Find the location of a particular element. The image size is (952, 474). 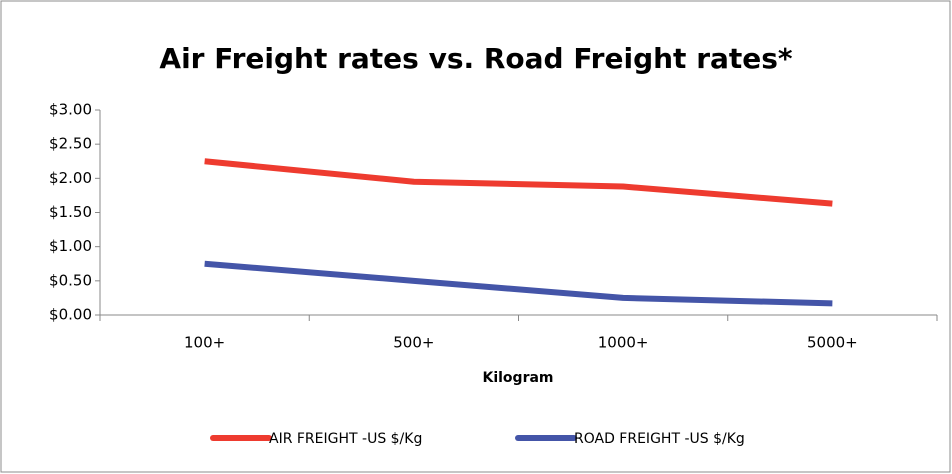

x-axis-label: Kilogram is located at coordinates (517, 378).